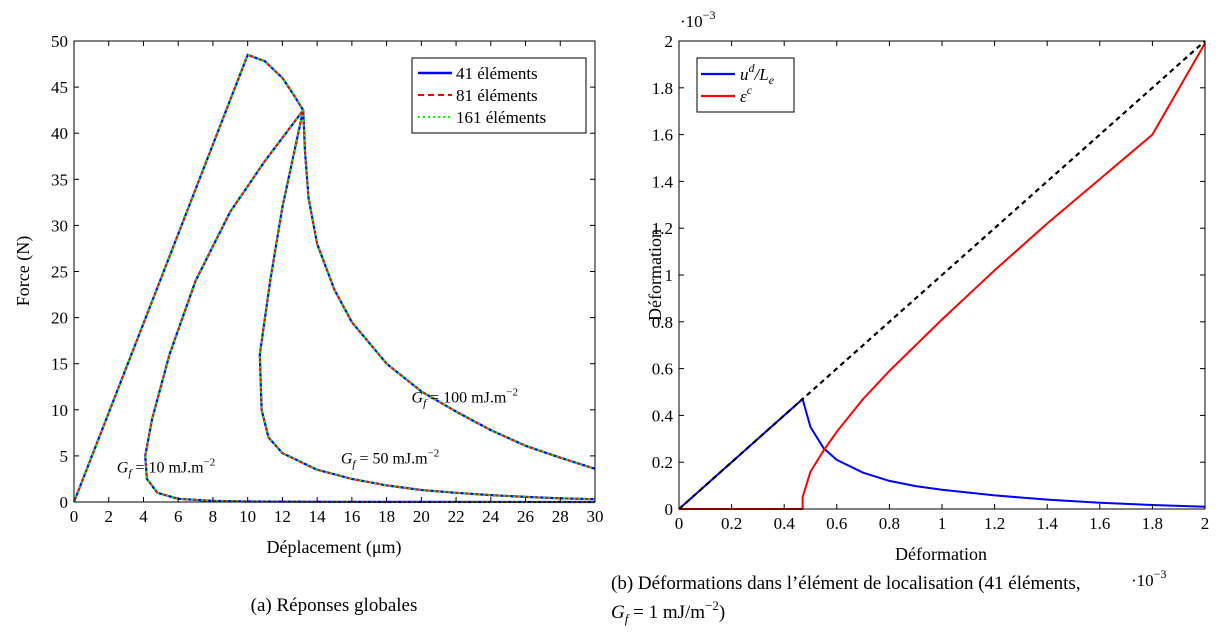 This screenshot has width=1225, height=633. Describe the element at coordinates (108, 516) in the screenshot. I see `a-x-tick-label: 2` at that location.